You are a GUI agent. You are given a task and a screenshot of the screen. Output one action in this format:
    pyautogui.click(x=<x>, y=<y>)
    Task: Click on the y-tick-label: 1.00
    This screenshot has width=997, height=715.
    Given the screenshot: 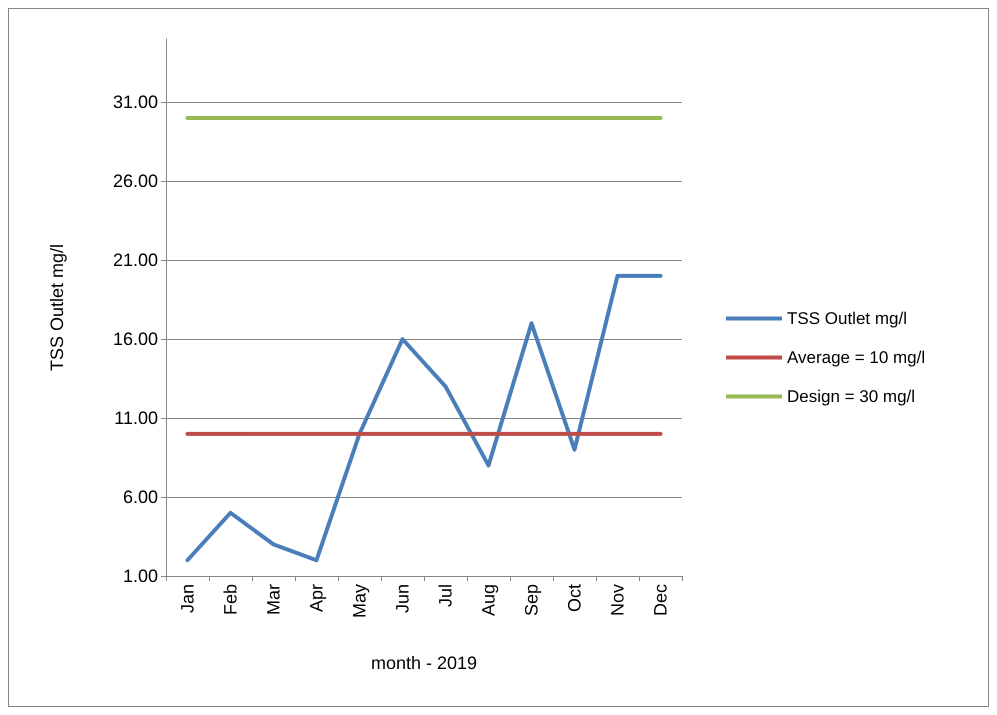 What is the action you would take?
    pyautogui.click(x=140, y=576)
    